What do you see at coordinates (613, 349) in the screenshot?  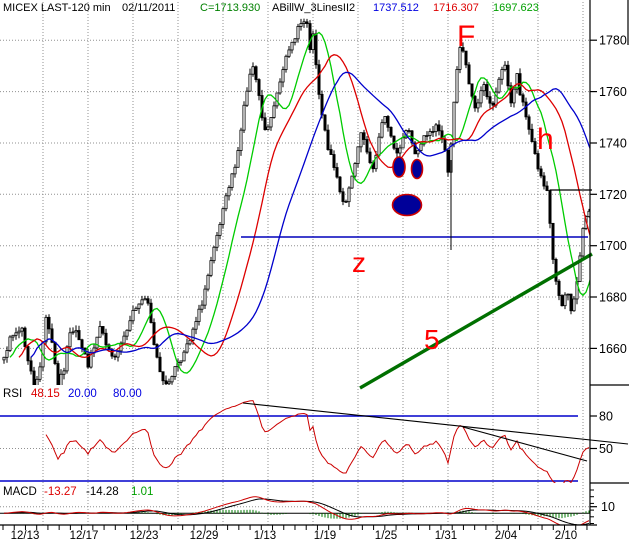 I see `price-axis-label: 1660` at bounding box center [613, 349].